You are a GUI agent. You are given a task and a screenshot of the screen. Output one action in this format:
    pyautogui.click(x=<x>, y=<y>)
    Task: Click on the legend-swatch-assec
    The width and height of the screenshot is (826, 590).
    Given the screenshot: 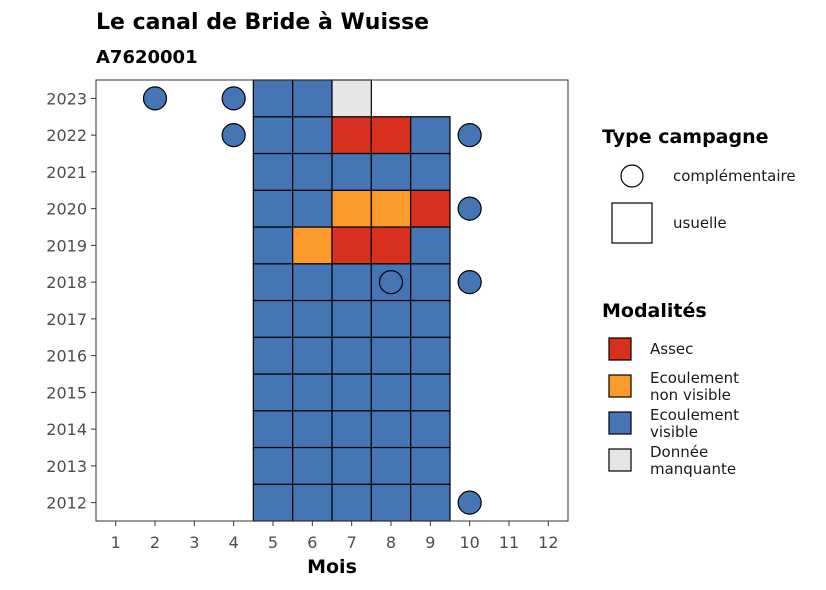 What is the action you would take?
    pyautogui.click(x=620, y=349)
    